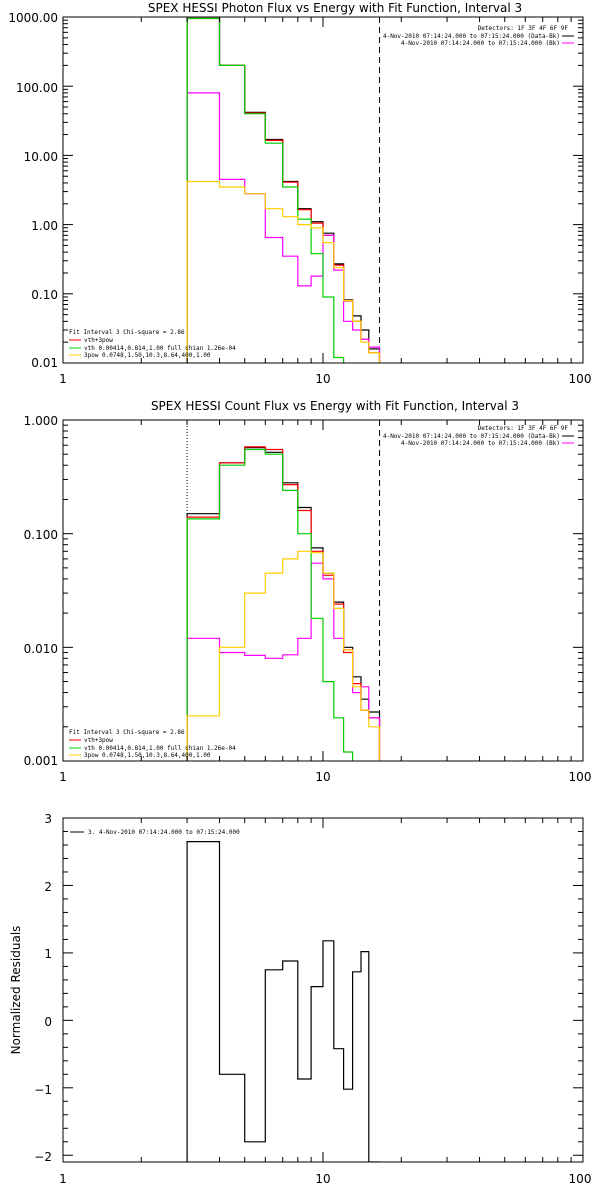 This screenshot has height=1200, width=600. Describe the element at coordinates (41, 649) in the screenshot. I see `y-tick-label: 0.010` at that location.